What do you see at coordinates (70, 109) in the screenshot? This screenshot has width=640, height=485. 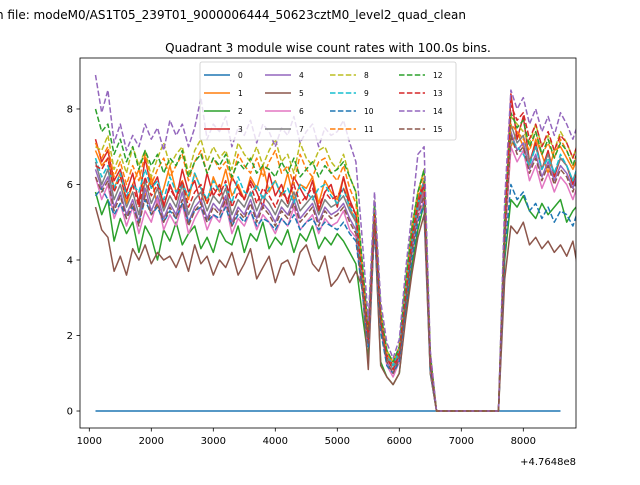 I see `y-tick-label: 8` at bounding box center [70, 109].